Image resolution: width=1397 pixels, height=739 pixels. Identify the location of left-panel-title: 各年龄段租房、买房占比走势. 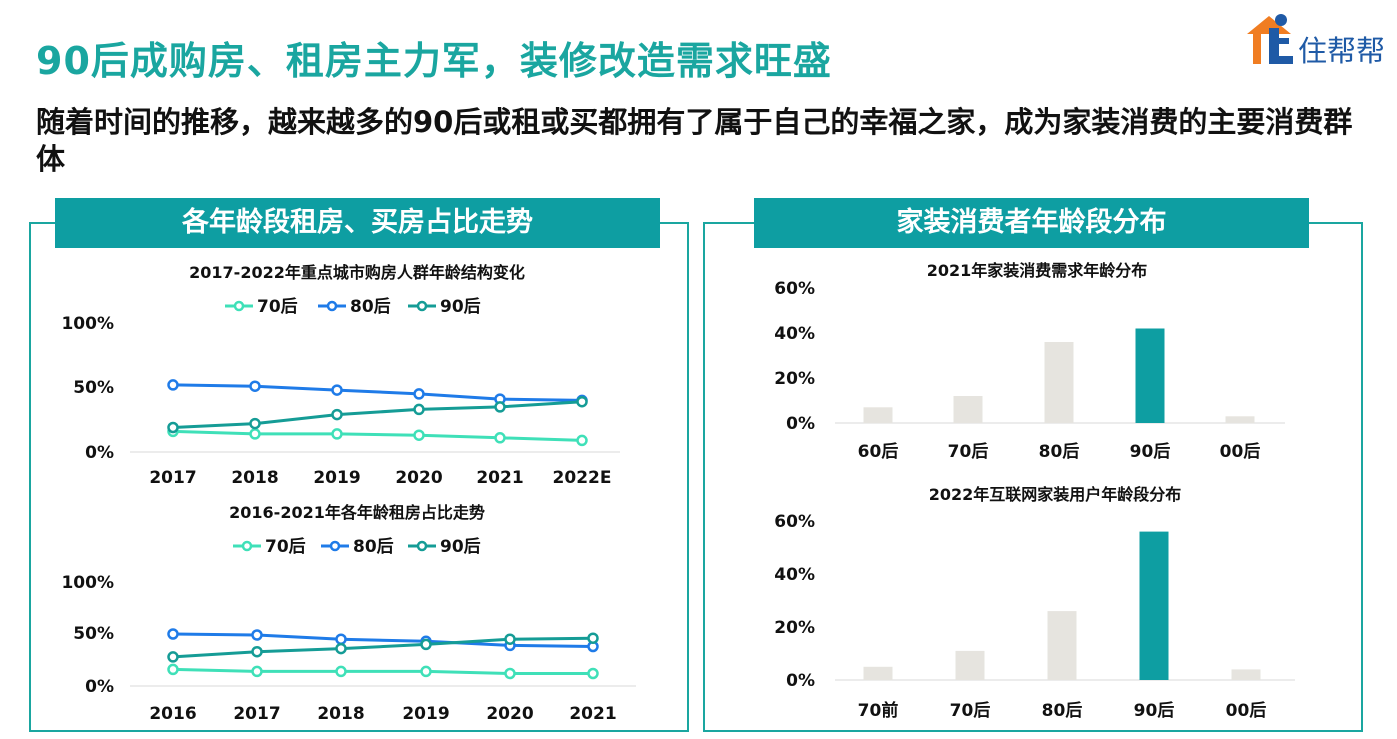
(357, 223).